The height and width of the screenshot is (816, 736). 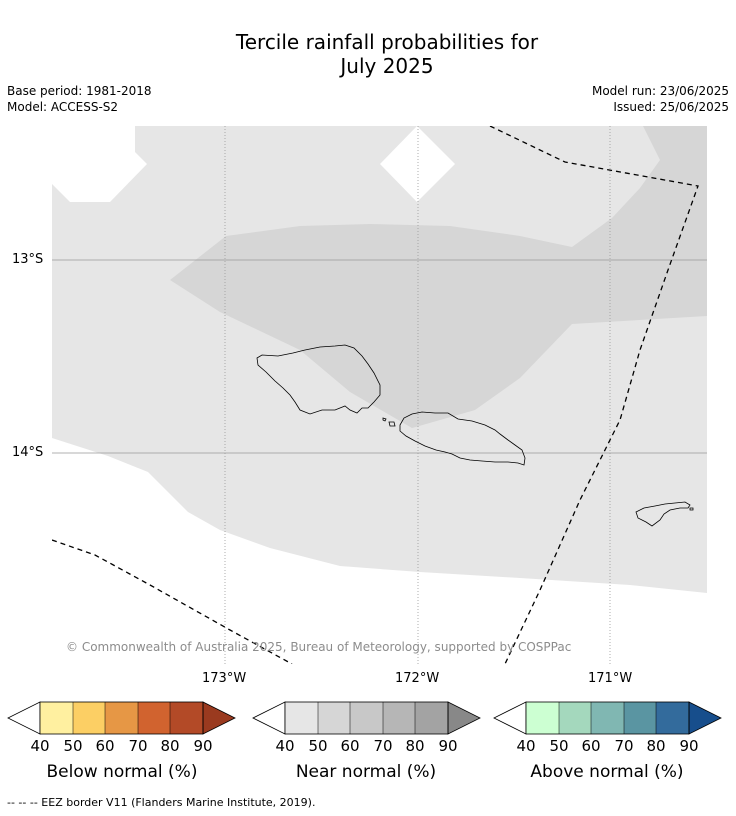 I want to click on aunuu-islet, so click(x=691, y=509).